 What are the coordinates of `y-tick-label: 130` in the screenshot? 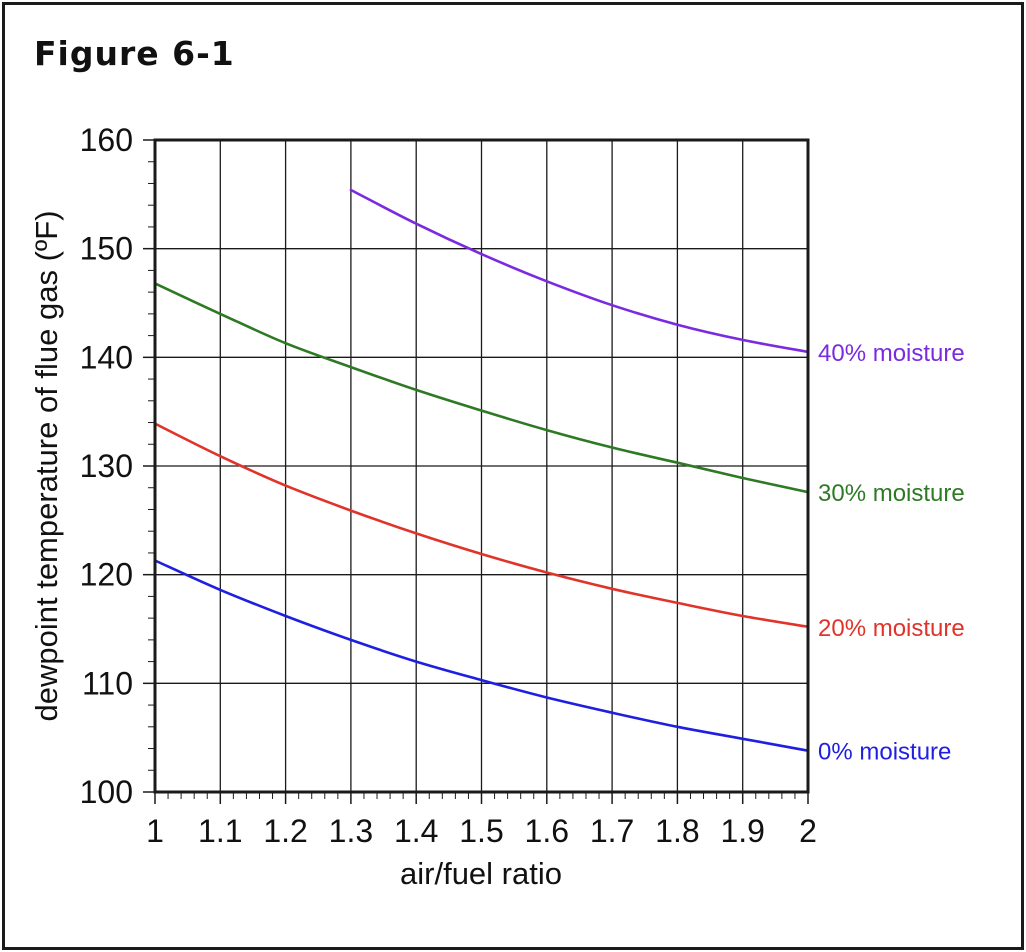 It's located at (106, 466).